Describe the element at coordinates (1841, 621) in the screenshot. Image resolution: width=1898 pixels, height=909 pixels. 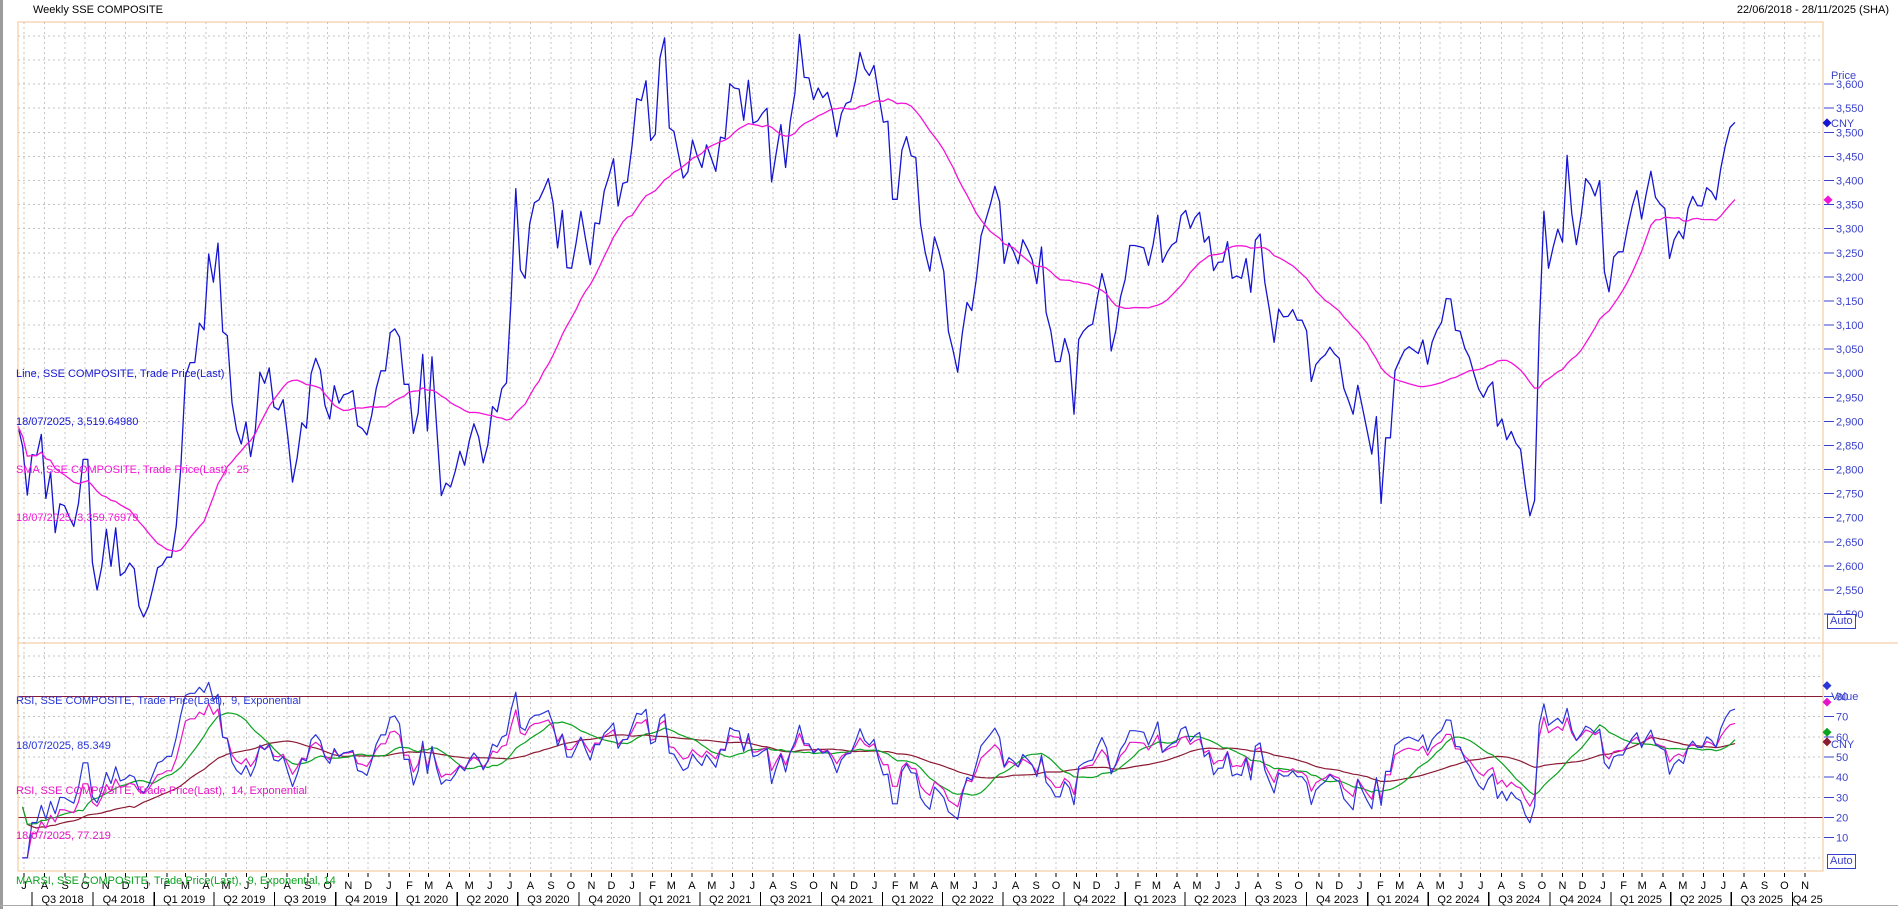
I see `price-axis-auto-button: Auto` at that location.